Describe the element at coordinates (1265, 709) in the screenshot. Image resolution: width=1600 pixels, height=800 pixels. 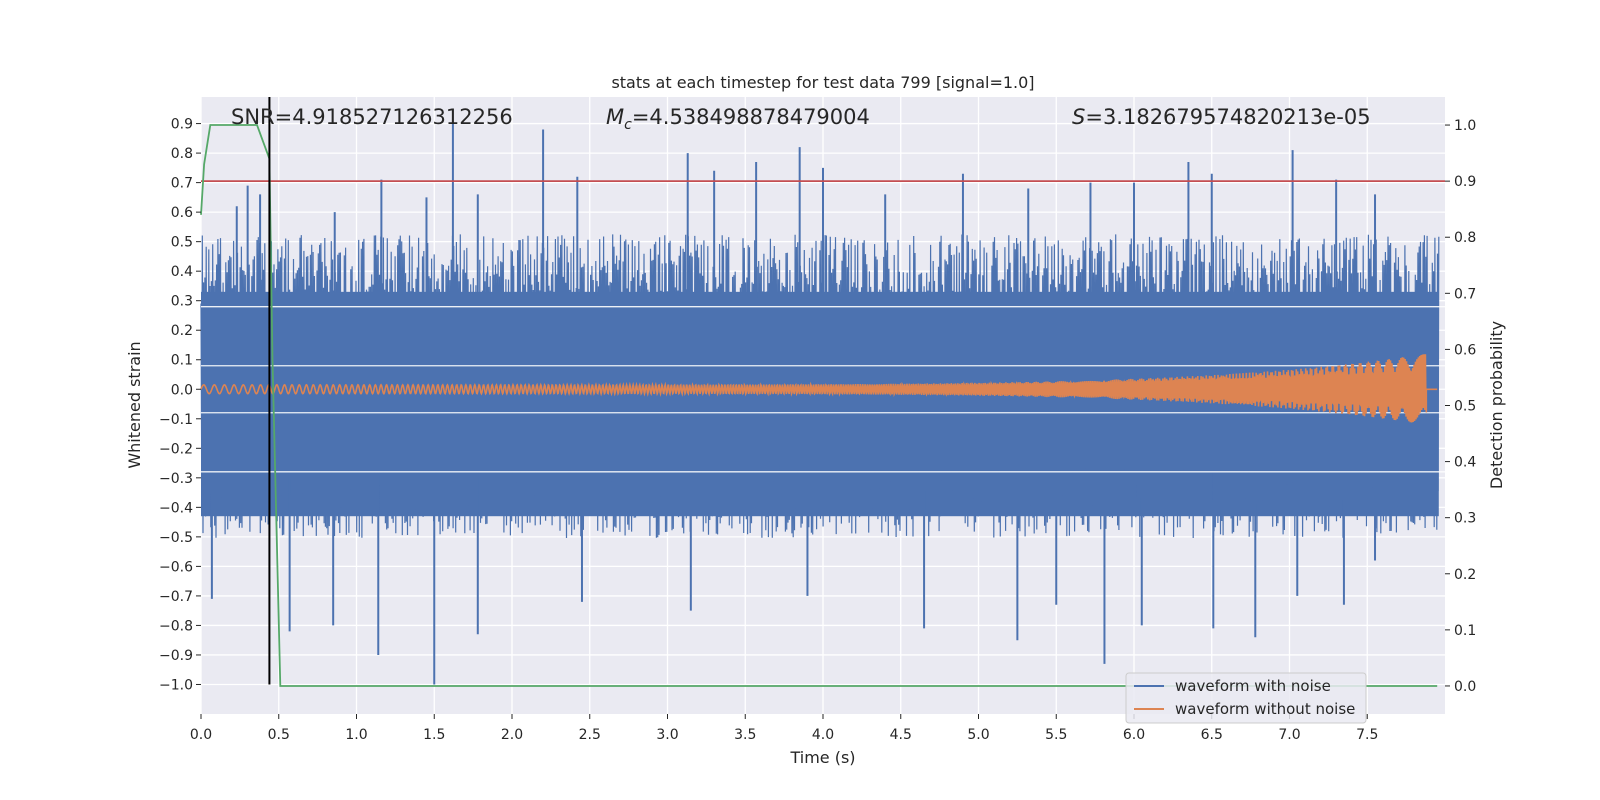
I see `legend-label-waveform-without-noise: waveform without noise` at that location.